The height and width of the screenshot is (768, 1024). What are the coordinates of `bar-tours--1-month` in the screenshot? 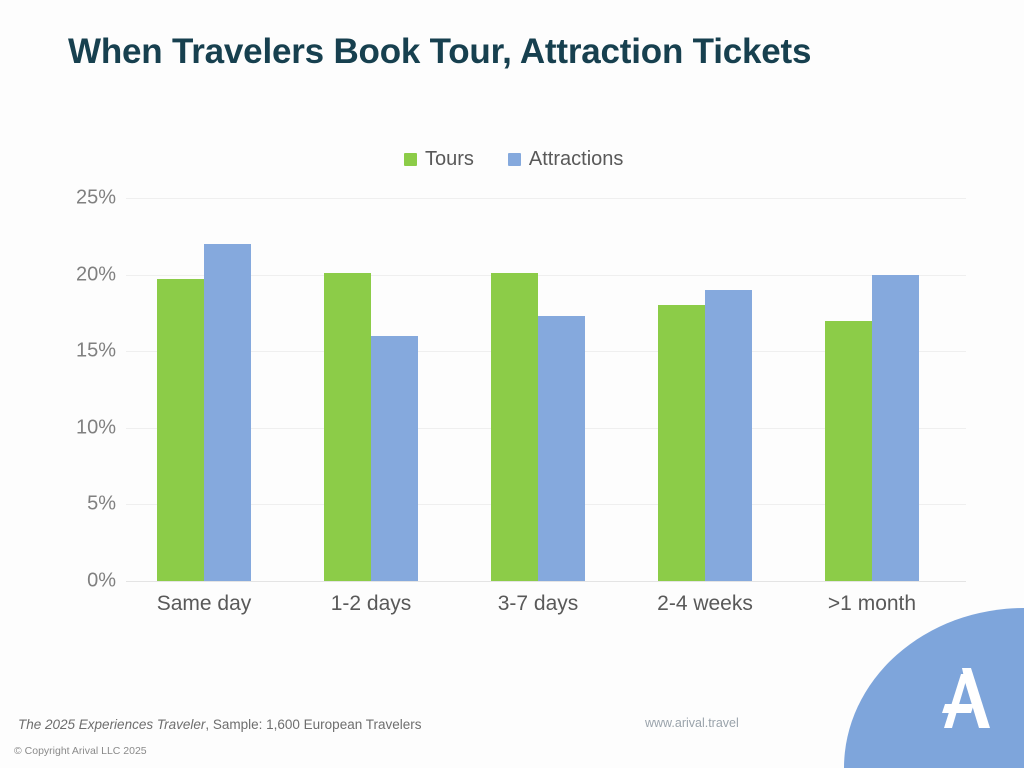 It's located at (848, 450).